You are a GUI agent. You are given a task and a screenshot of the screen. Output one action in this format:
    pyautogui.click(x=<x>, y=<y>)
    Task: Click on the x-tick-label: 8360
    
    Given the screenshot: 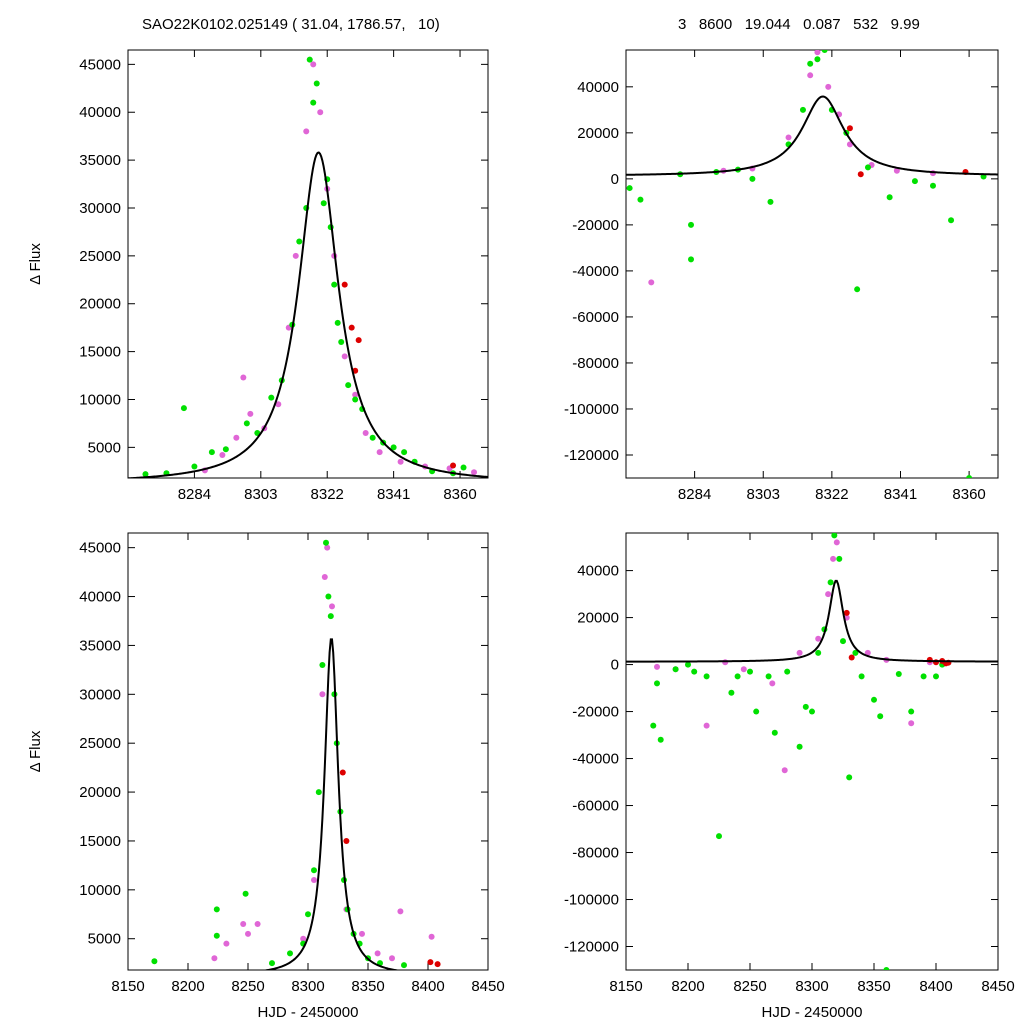 What is the action you would take?
    pyautogui.click(x=459, y=494)
    